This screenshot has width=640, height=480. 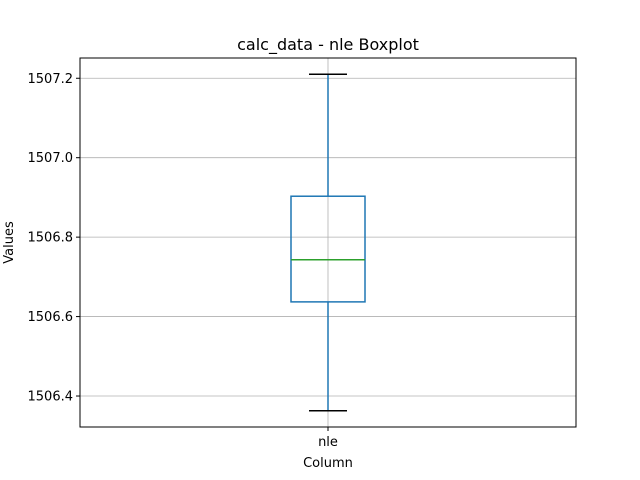 I want to click on y-tick-label: 1506.6, so click(x=51, y=317).